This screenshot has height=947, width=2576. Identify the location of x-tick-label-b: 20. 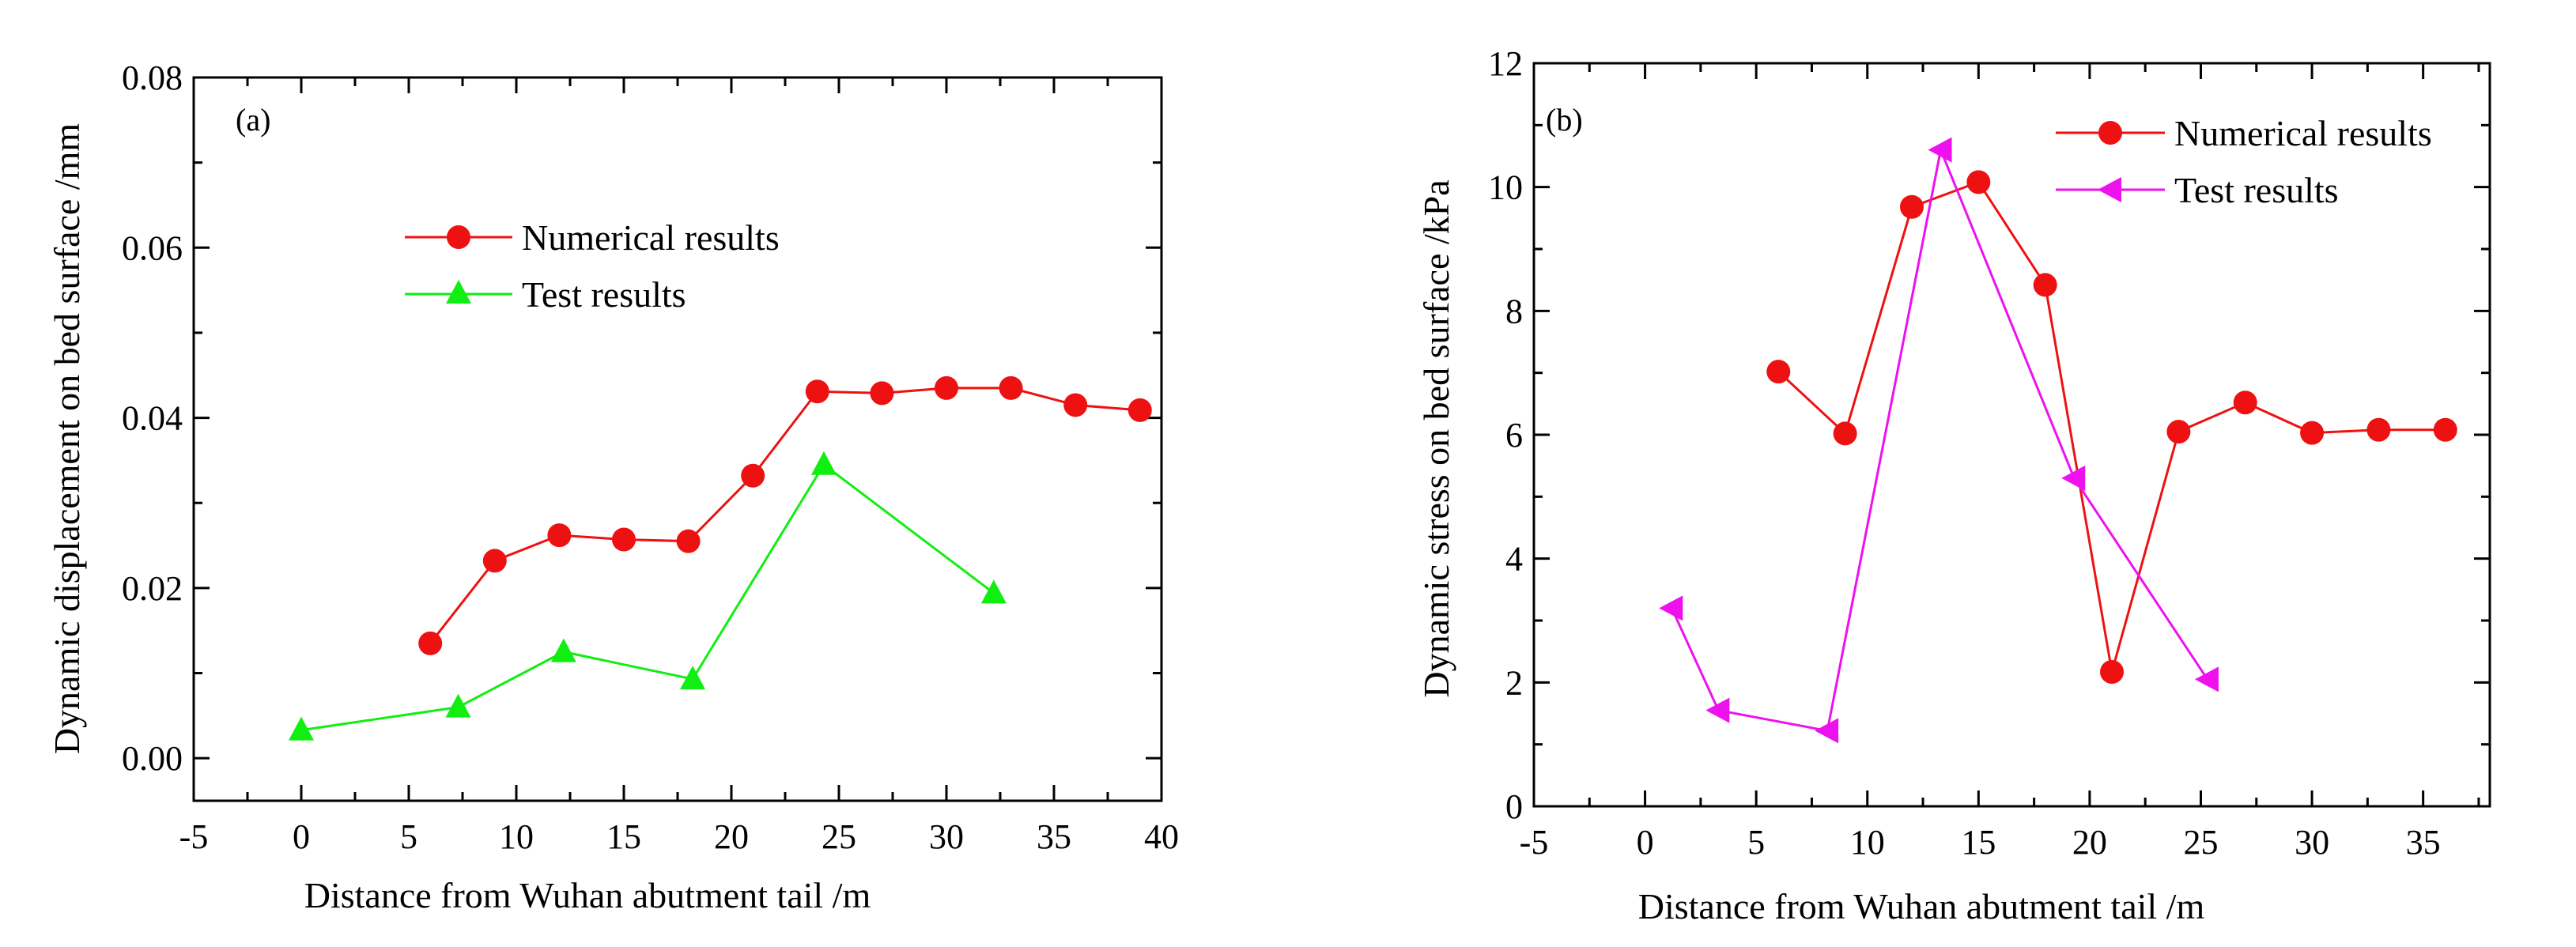
(2089, 842).